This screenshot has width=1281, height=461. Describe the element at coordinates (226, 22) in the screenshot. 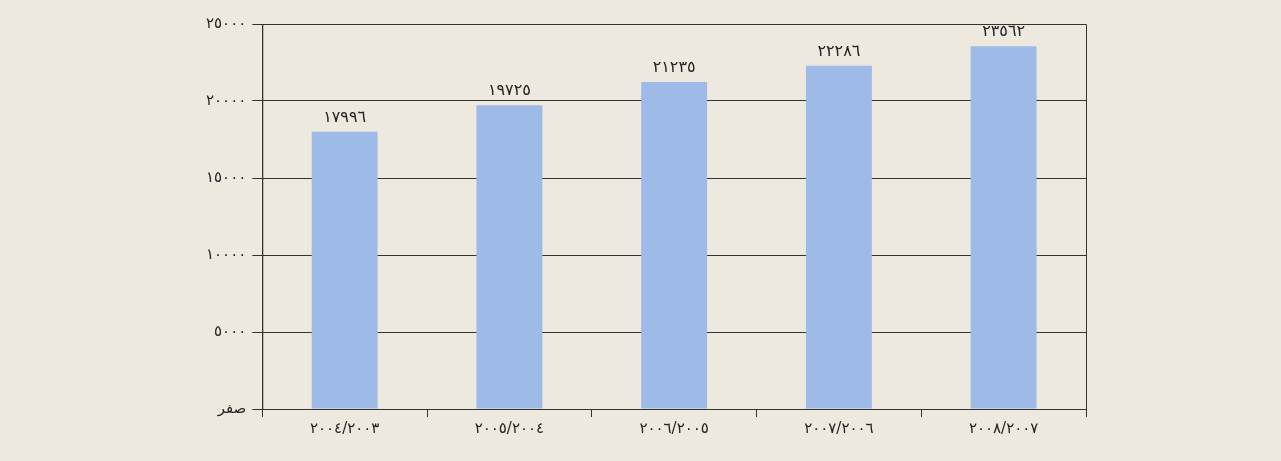

I see `y-tick-label: ٢٥٠٠٠` at that location.